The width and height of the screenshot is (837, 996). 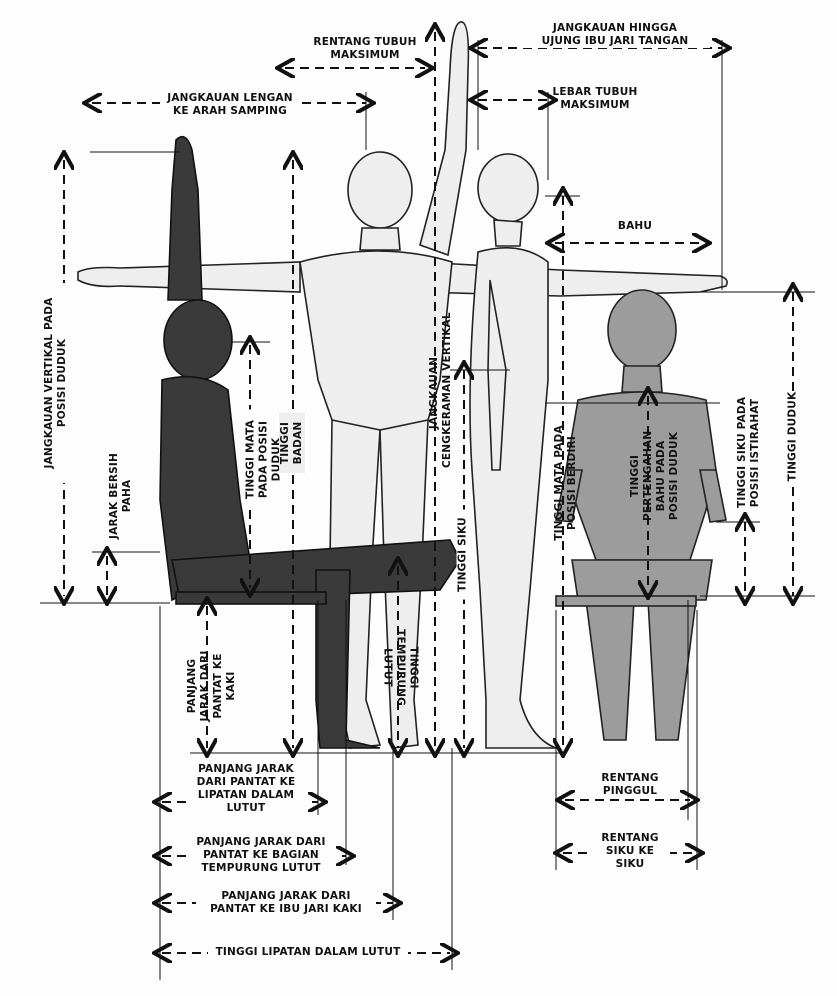 What do you see at coordinates (615, 41) in the screenshot?
I see `label-line: UJUNG IBU JARI TANGAN` at bounding box center [615, 41].